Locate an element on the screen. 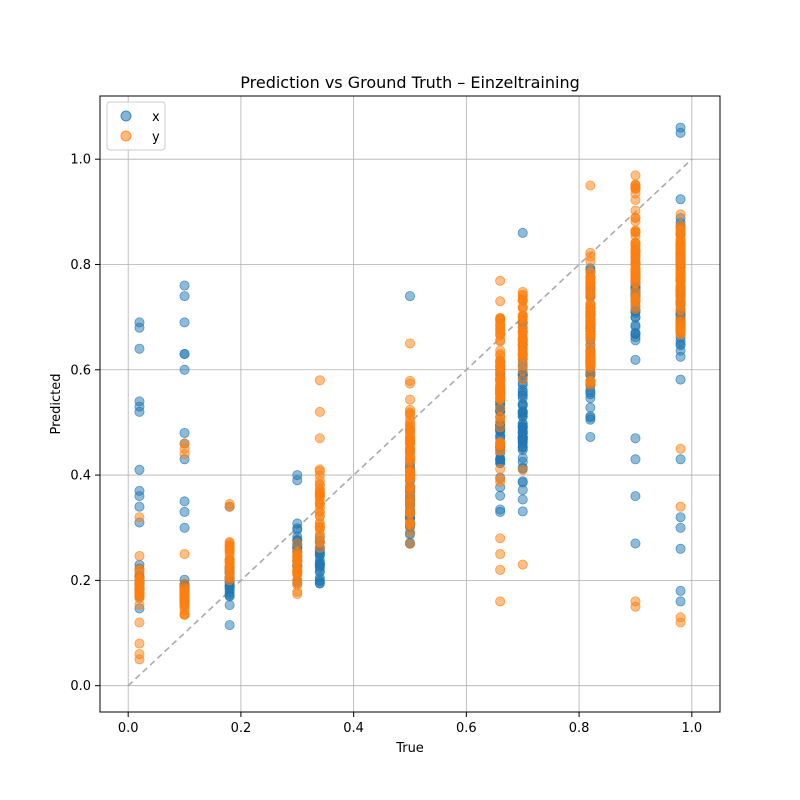 Image resolution: width=800 pixels, height=800 pixels. x-tick-label: 0.6 is located at coordinates (466, 728).